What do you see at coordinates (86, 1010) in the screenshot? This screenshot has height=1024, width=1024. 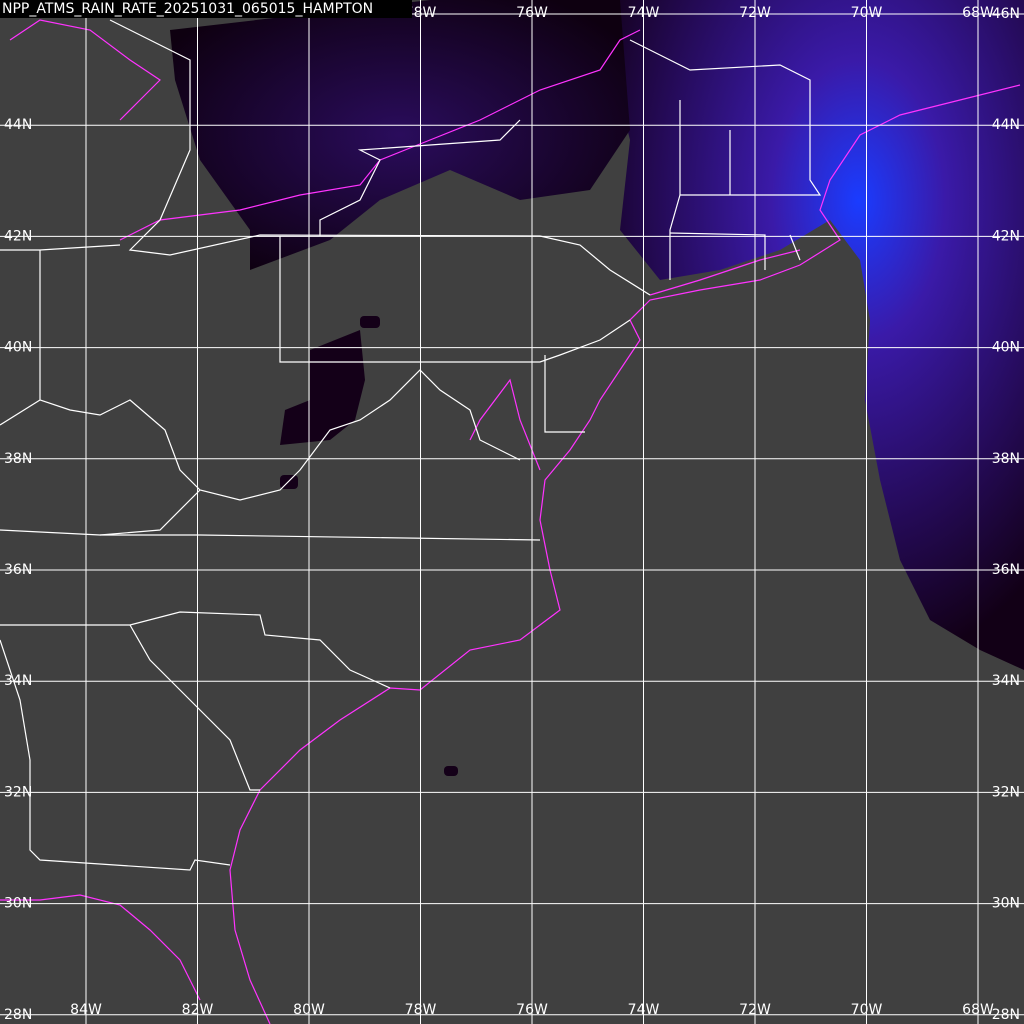 I see `longitude-label: 84W` at bounding box center [86, 1010].